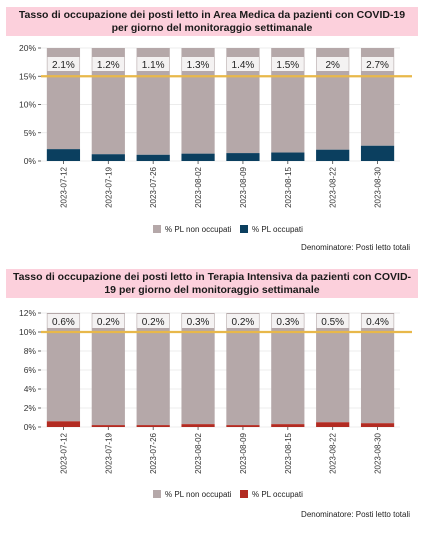 The width and height of the screenshot is (426, 540). What do you see at coordinates (153, 186) in the screenshot?
I see `chart1-x-tick-label: 2023-07-26` at bounding box center [153, 186].